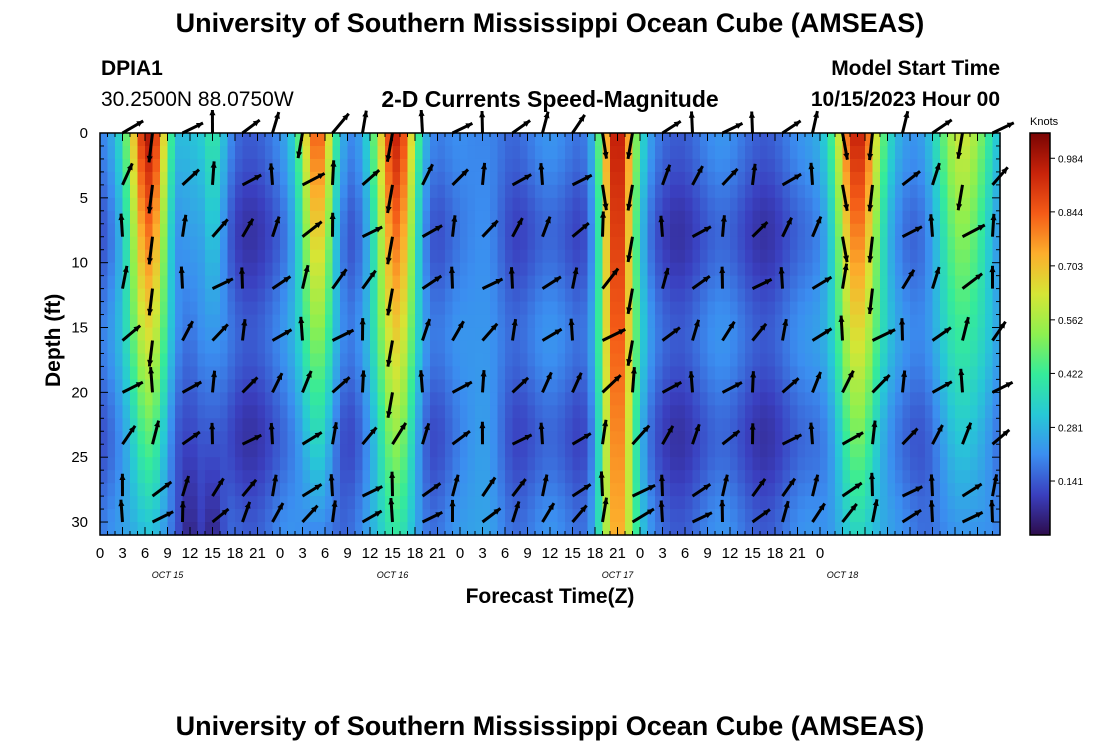  What do you see at coordinates (797, 553) in the screenshot?
I see `x-tick-label: 21` at bounding box center [797, 553].